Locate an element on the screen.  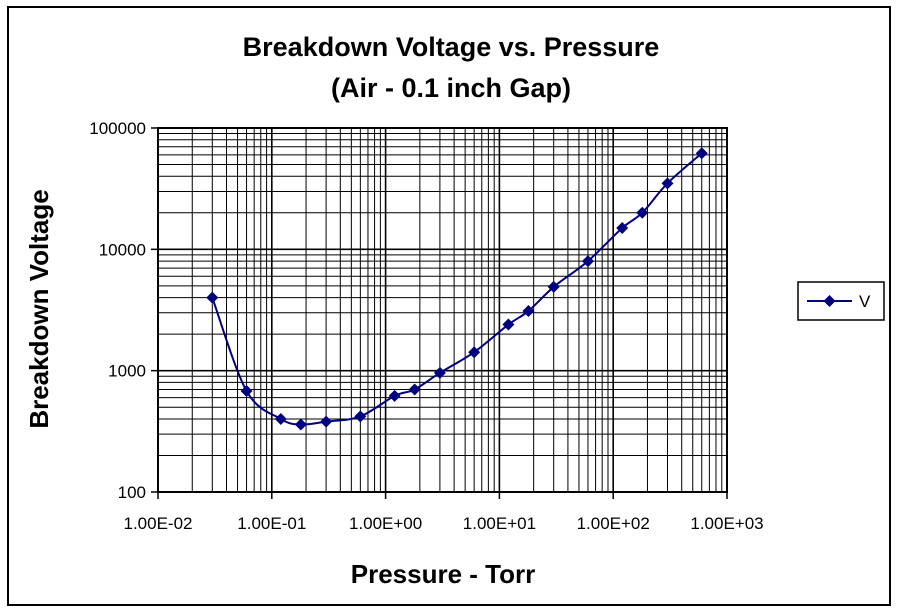
y-tick-label: 100 is located at coordinates (132, 492).